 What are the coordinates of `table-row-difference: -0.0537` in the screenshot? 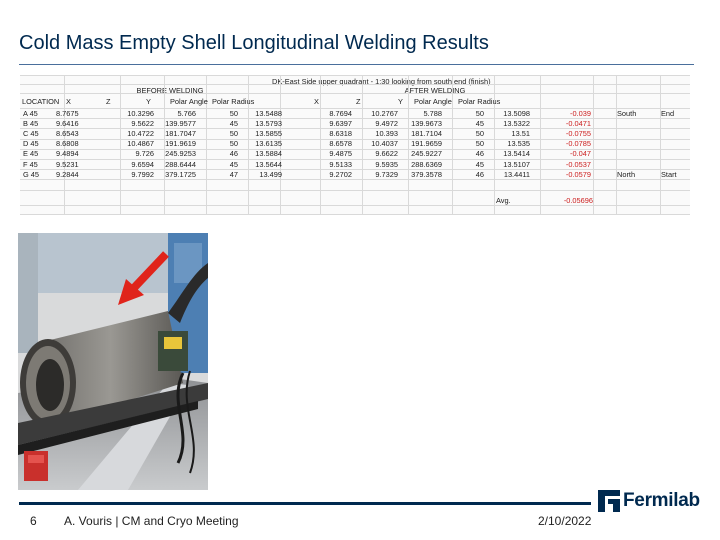 It's located at (578, 164).